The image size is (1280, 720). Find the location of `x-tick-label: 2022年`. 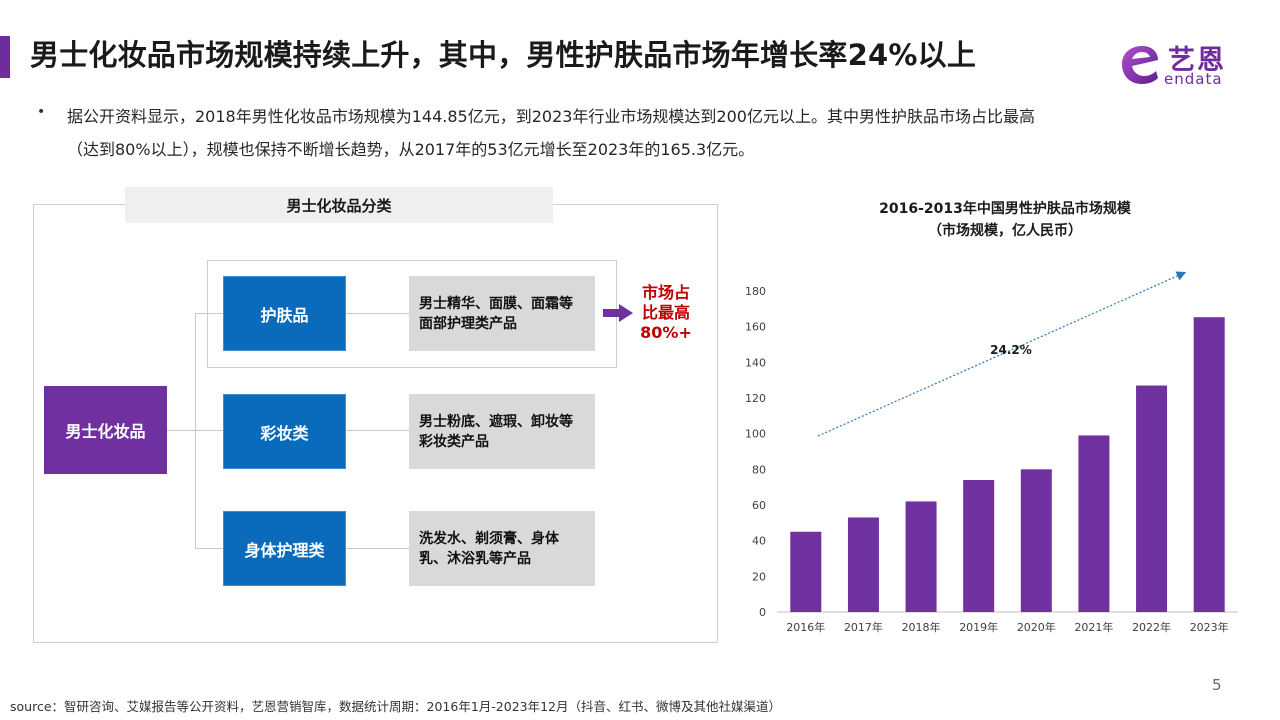

x-tick-label: 2022年 is located at coordinates (1151, 627).